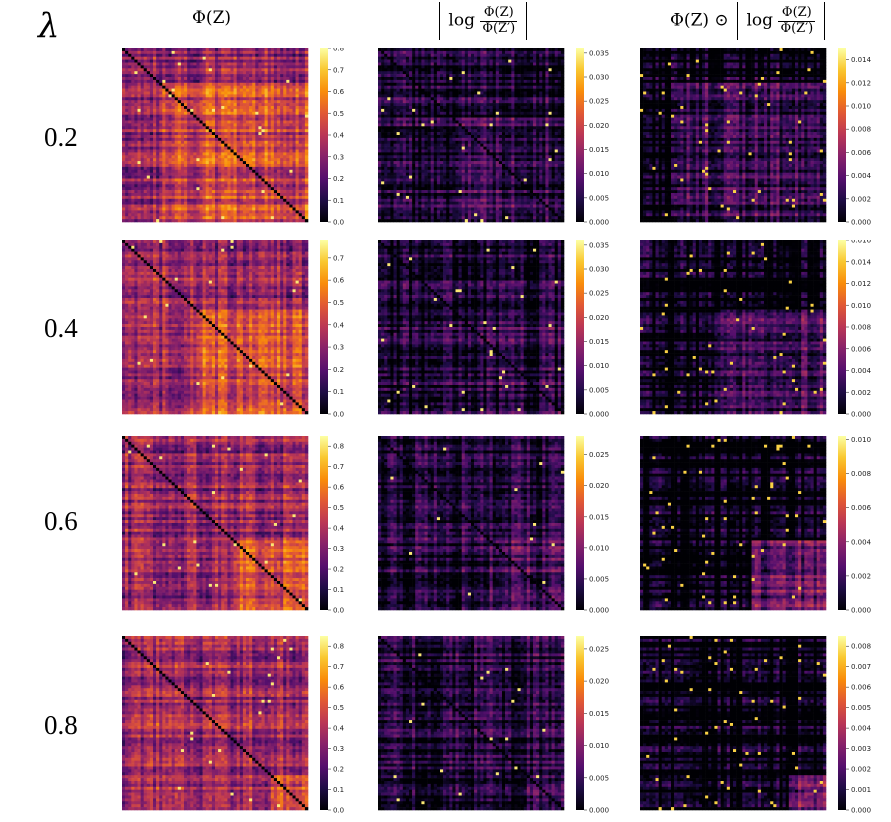 This screenshot has height=822, width=891. I want to click on colorbar-tick-label: 0.3, so click(338, 157).